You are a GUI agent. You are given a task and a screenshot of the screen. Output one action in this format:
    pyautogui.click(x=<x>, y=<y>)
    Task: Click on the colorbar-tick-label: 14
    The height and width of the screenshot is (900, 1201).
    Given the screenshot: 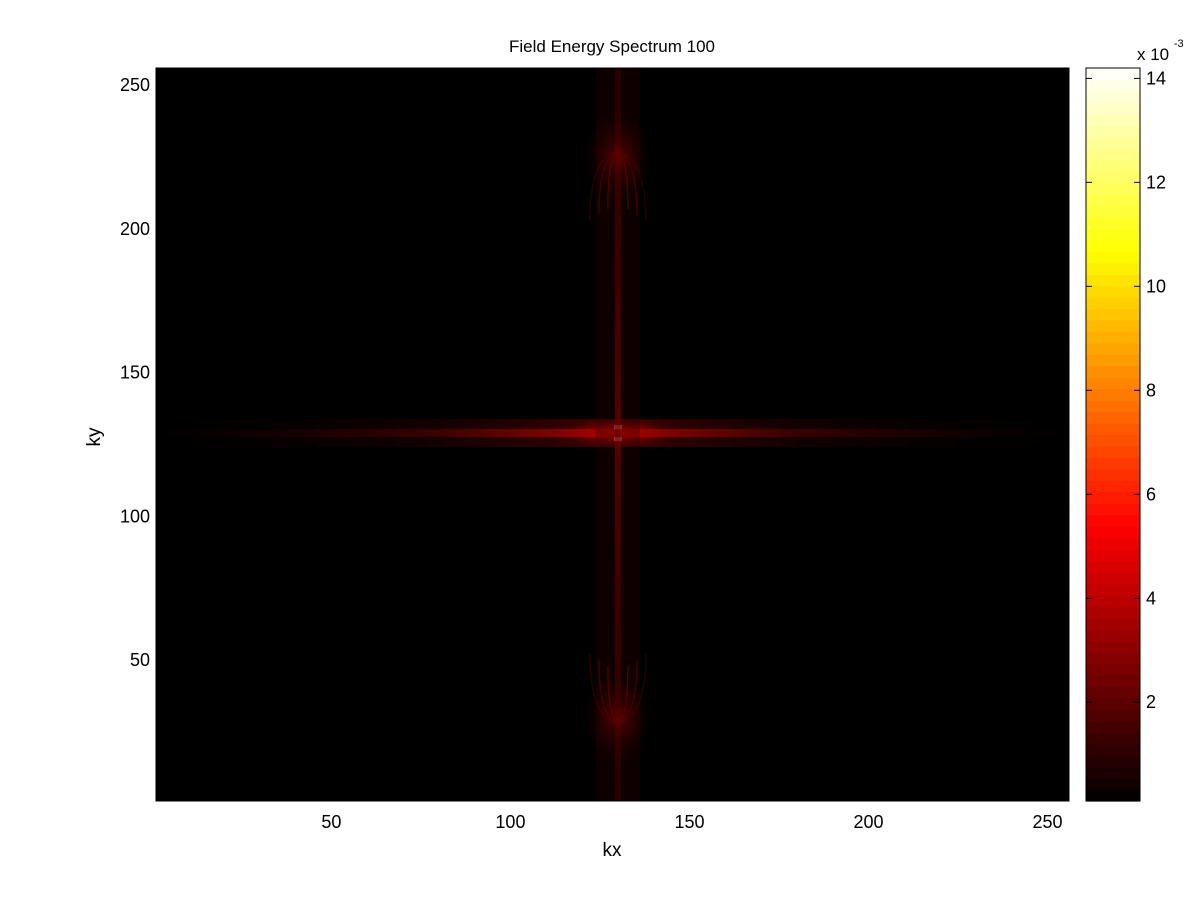 What is the action you would take?
    pyautogui.click(x=1156, y=78)
    